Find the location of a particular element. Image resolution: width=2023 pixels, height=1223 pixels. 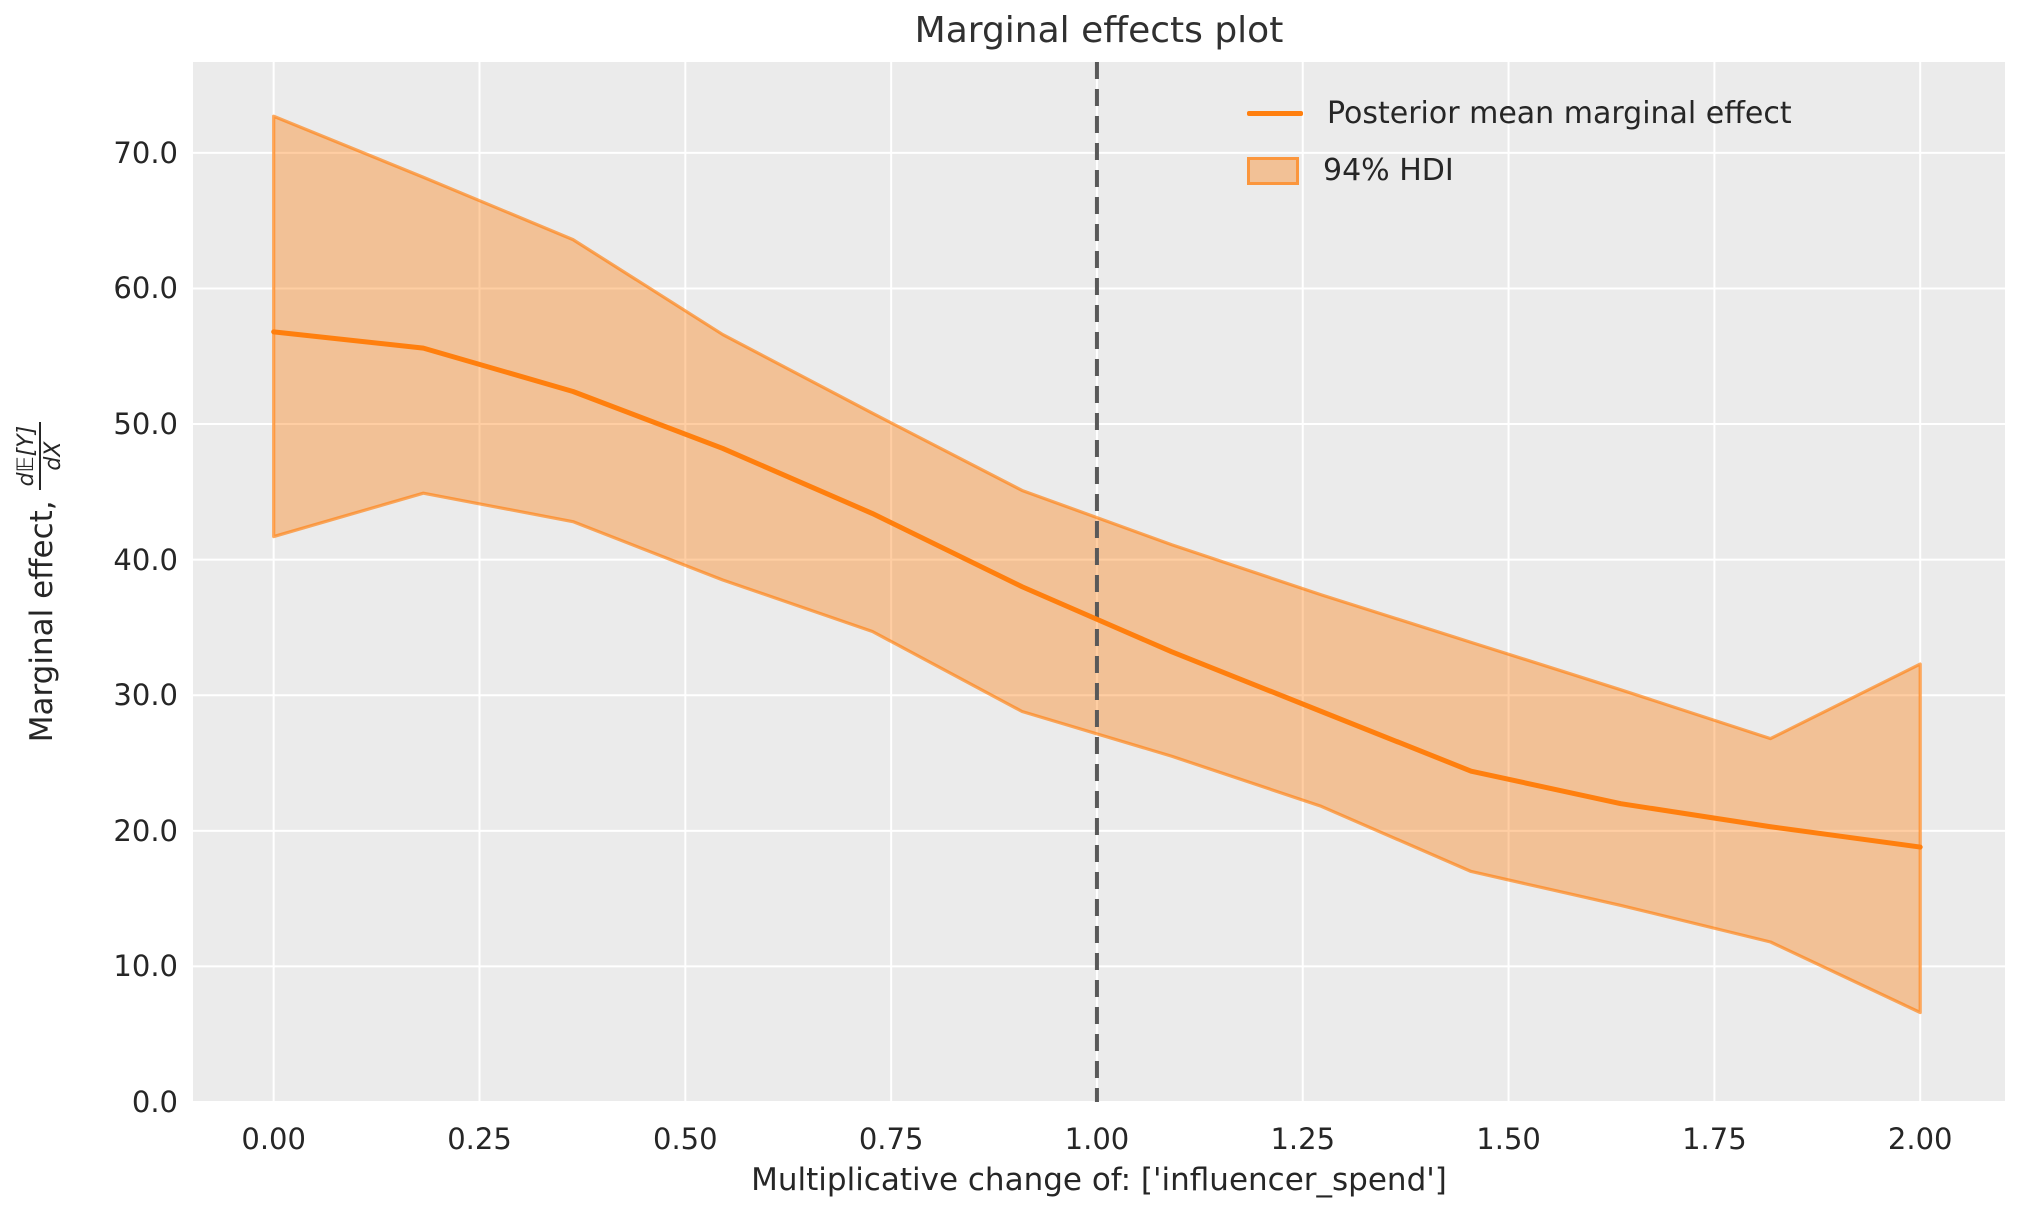

y-tick-label: 10.0 is located at coordinates (145, 966).